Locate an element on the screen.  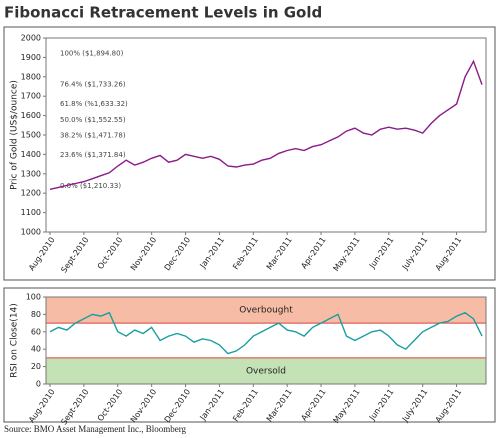
y-tick-label: 1400 is located at coordinates (31, 154).